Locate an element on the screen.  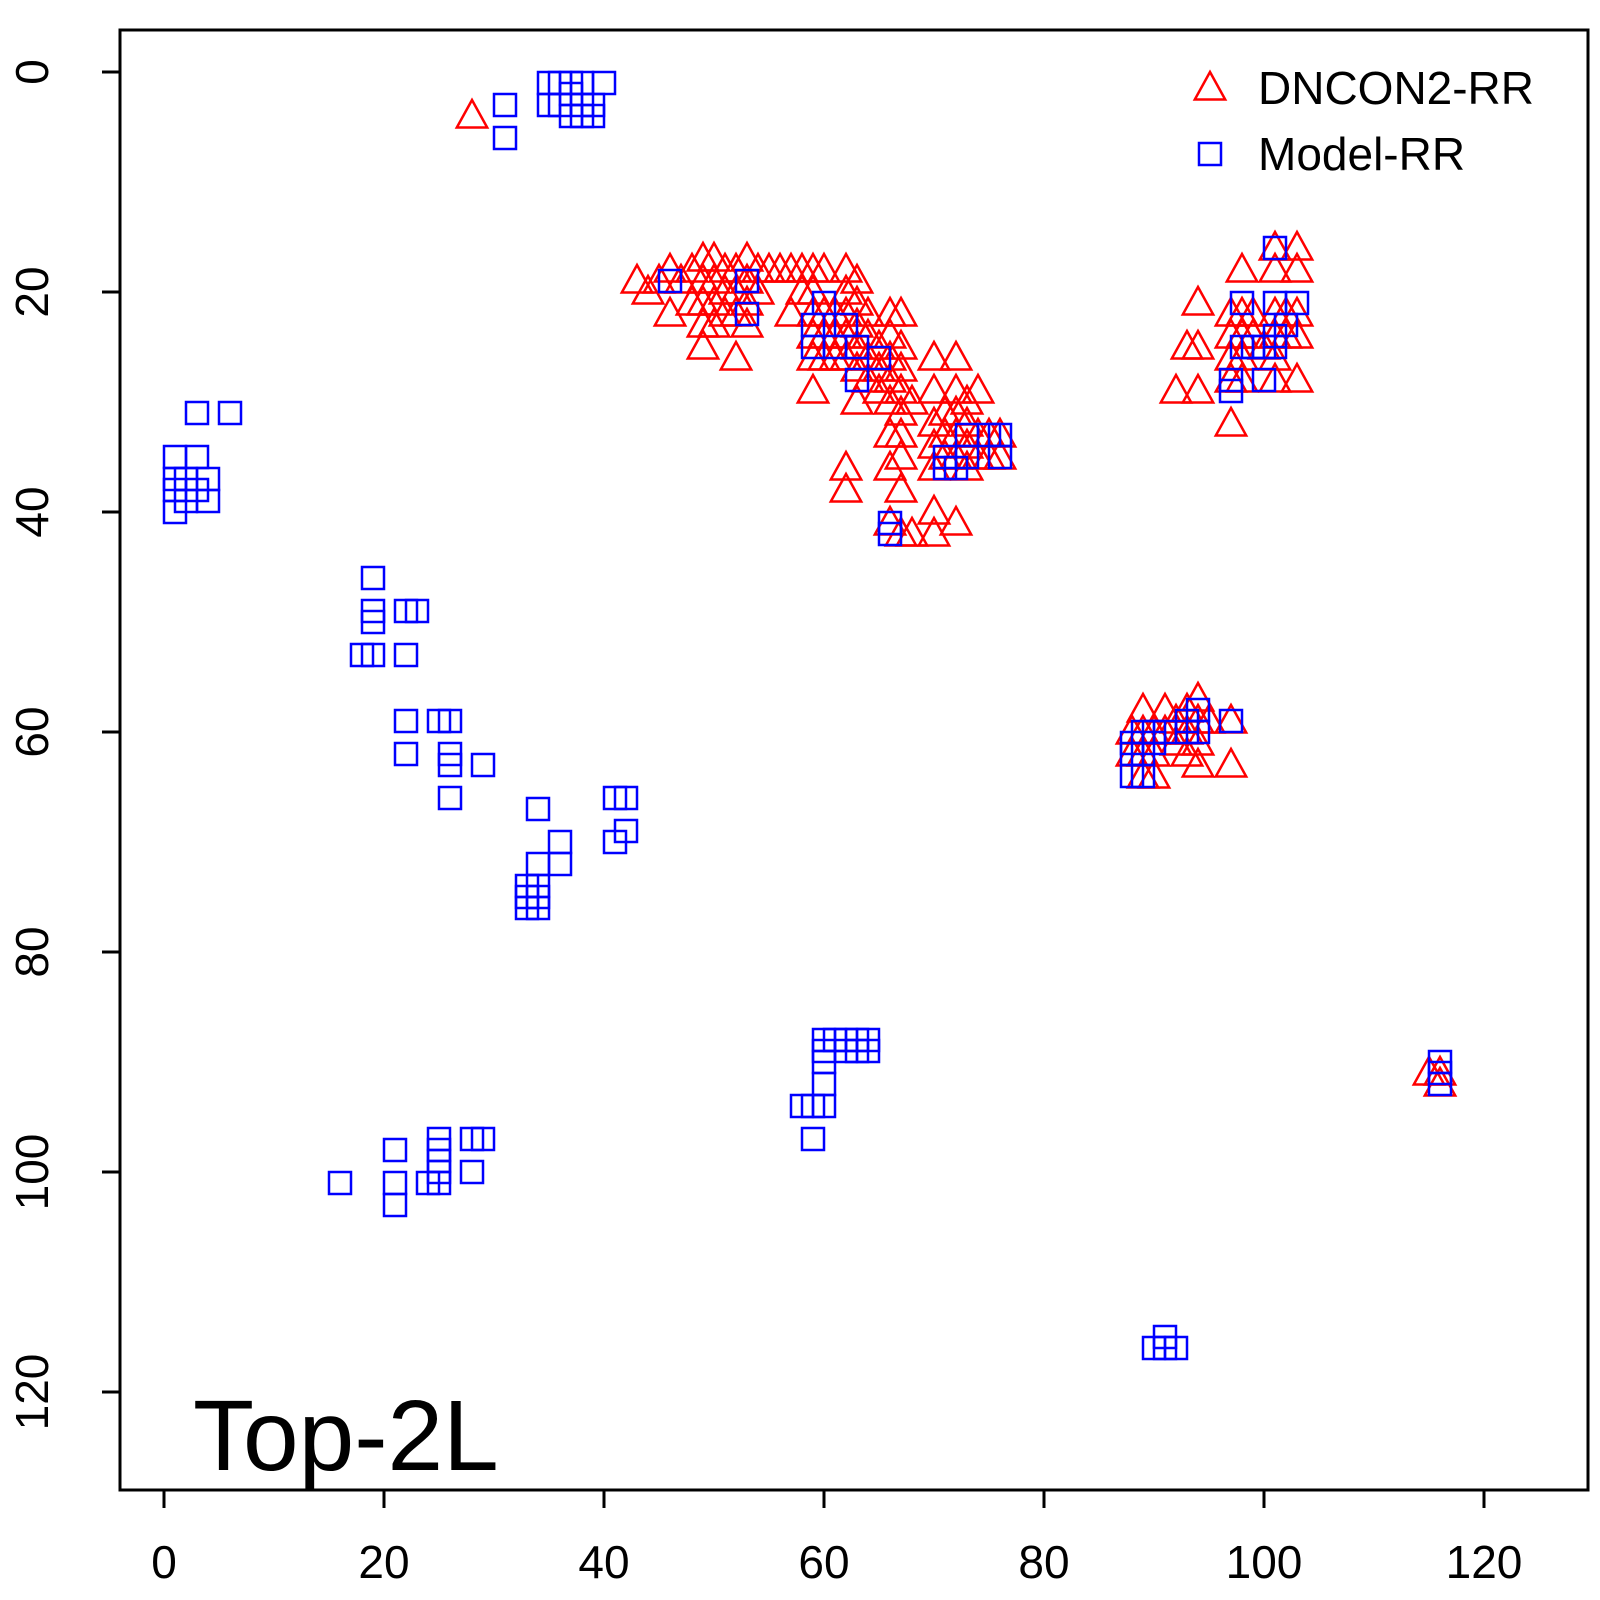
legend: DNCON2-RR Model-RR is located at coordinates (1363, 121).